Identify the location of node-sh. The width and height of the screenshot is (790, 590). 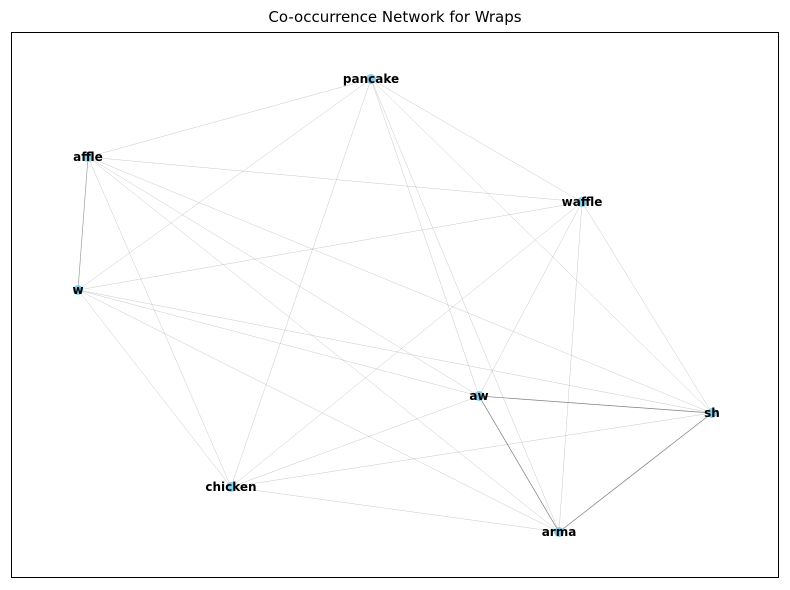
(712, 413).